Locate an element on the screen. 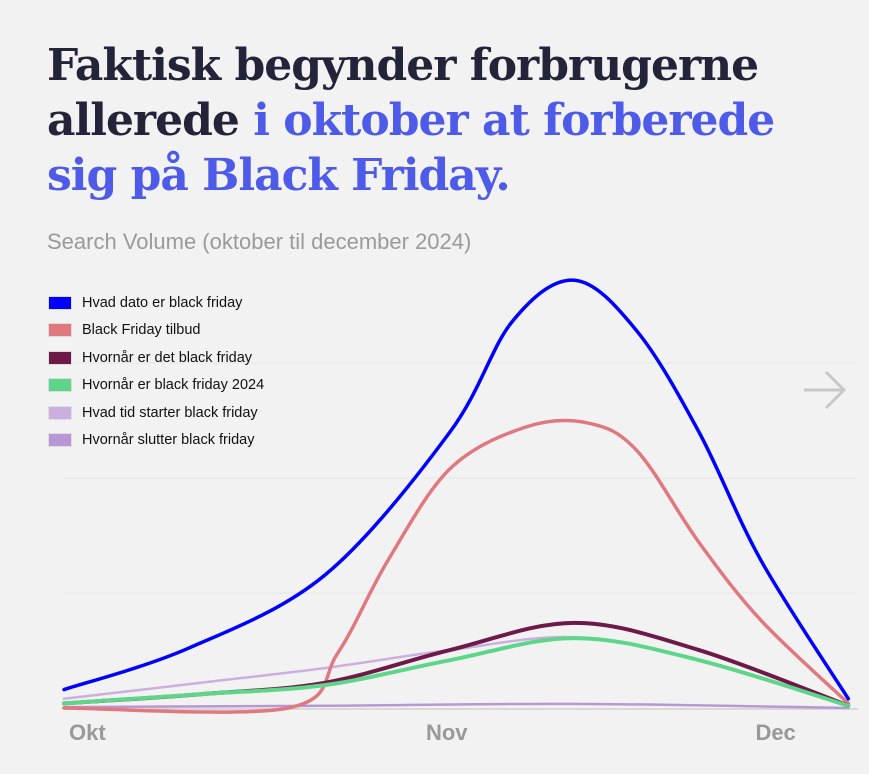 The width and height of the screenshot is (869, 774). next-arrow-icon is located at coordinates (825, 392).